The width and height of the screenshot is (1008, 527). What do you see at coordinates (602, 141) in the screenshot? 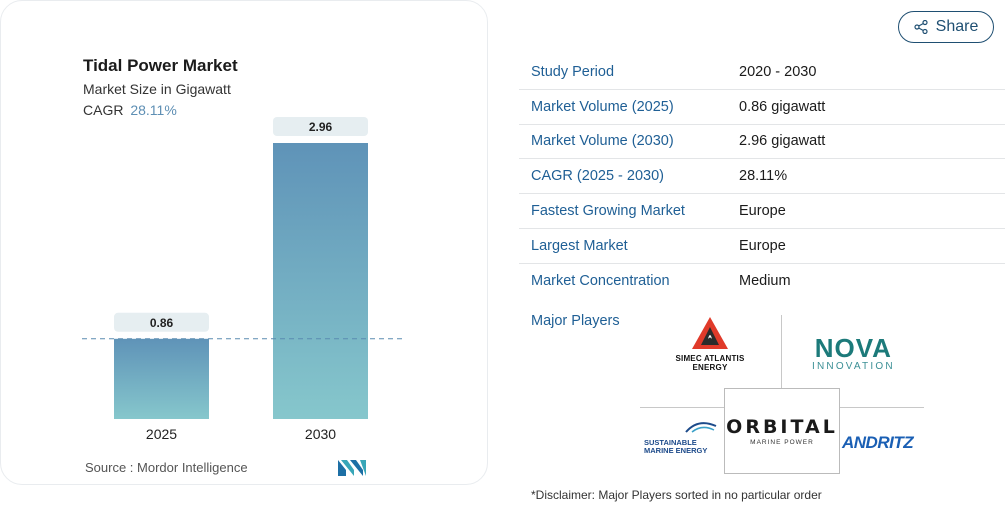
I see `row-label: Market Volume (2030)` at bounding box center [602, 141].